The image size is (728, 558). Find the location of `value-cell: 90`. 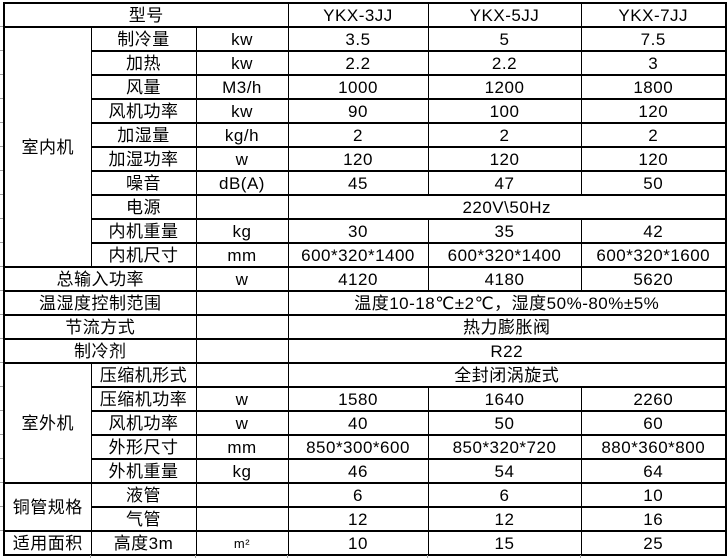

value-cell: 90 is located at coordinates (358, 111).